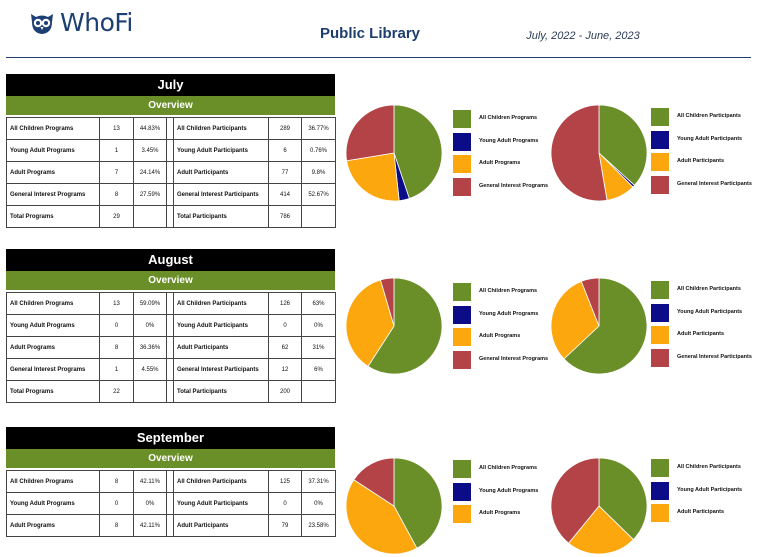 The image size is (768, 557). What do you see at coordinates (150, 172) in the screenshot?
I see `program-percent: 24.14%` at bounding box center [150, 172].